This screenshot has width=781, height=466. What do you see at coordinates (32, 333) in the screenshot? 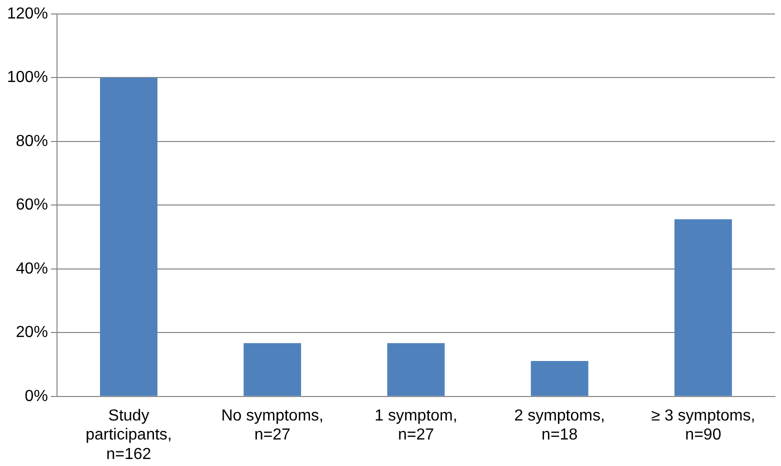
I see `y-tick-label: 20%` at bounding box center [32, 333].